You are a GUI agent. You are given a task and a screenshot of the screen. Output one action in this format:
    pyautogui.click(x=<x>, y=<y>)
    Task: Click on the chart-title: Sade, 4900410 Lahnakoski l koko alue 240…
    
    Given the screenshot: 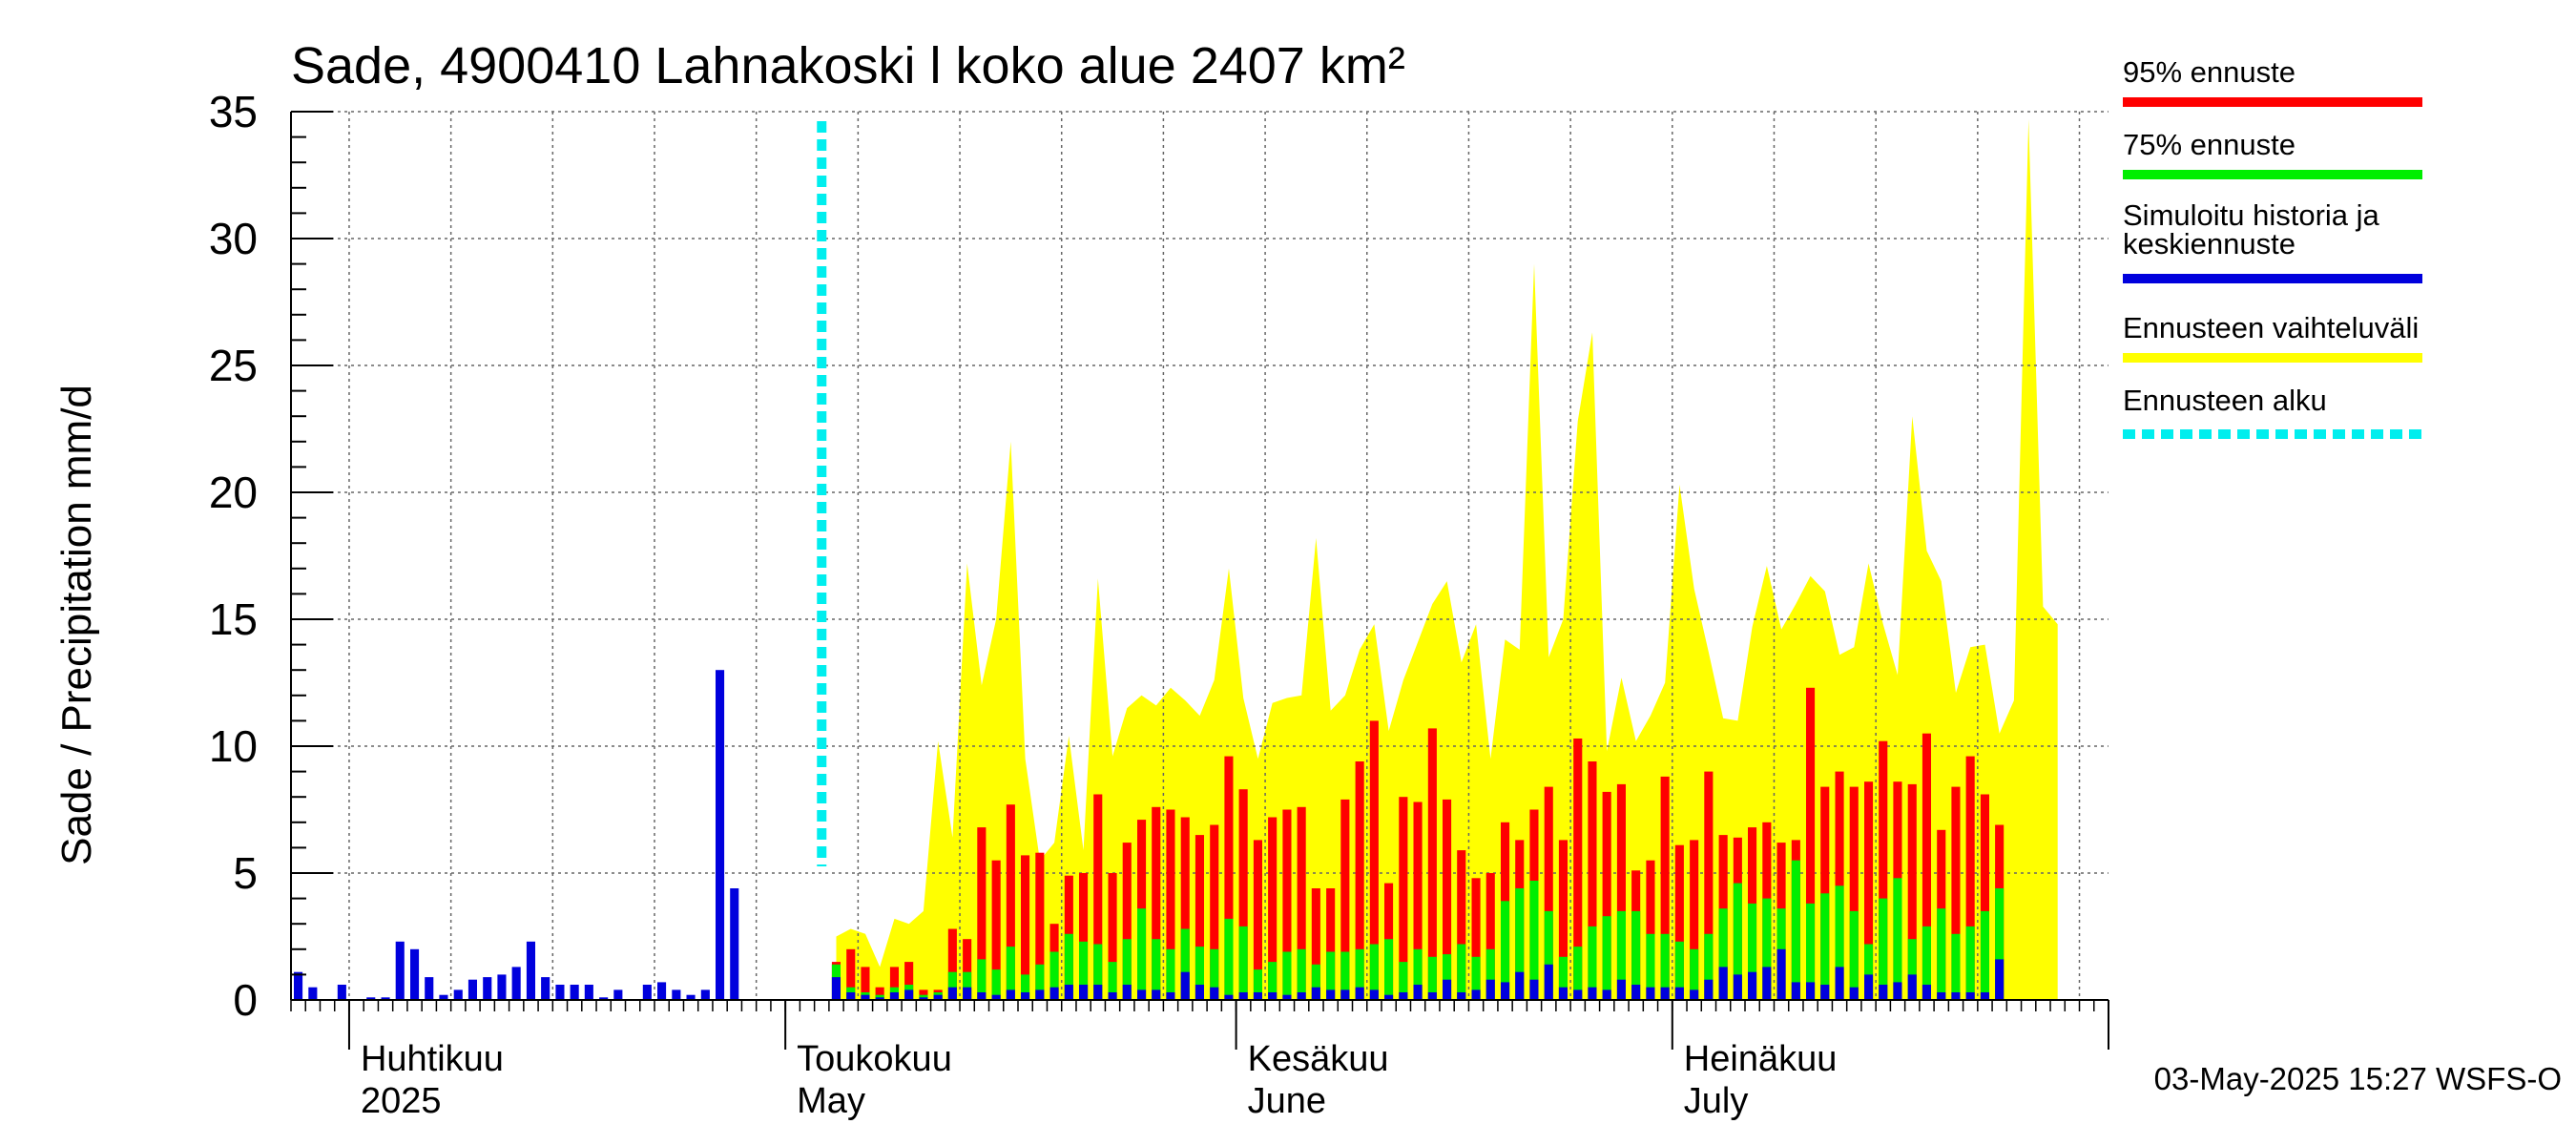 What is the action you would take?
    pyautogui.click(x=848, y=66)
    